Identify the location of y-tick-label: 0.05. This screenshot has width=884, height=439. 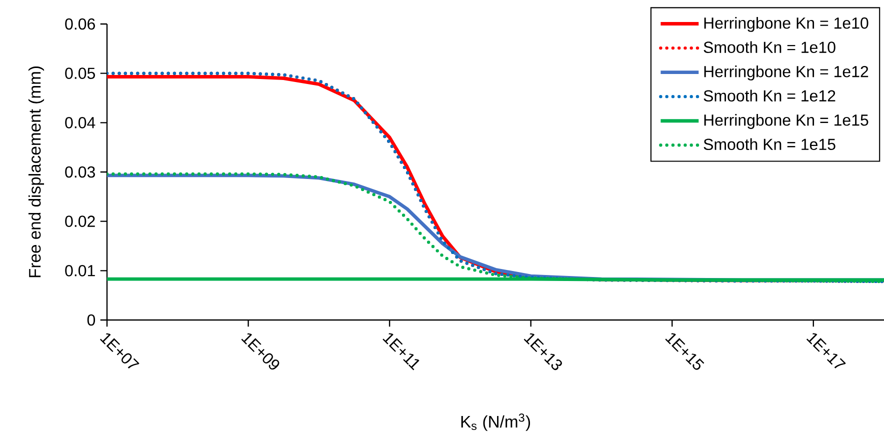
(80, 73).